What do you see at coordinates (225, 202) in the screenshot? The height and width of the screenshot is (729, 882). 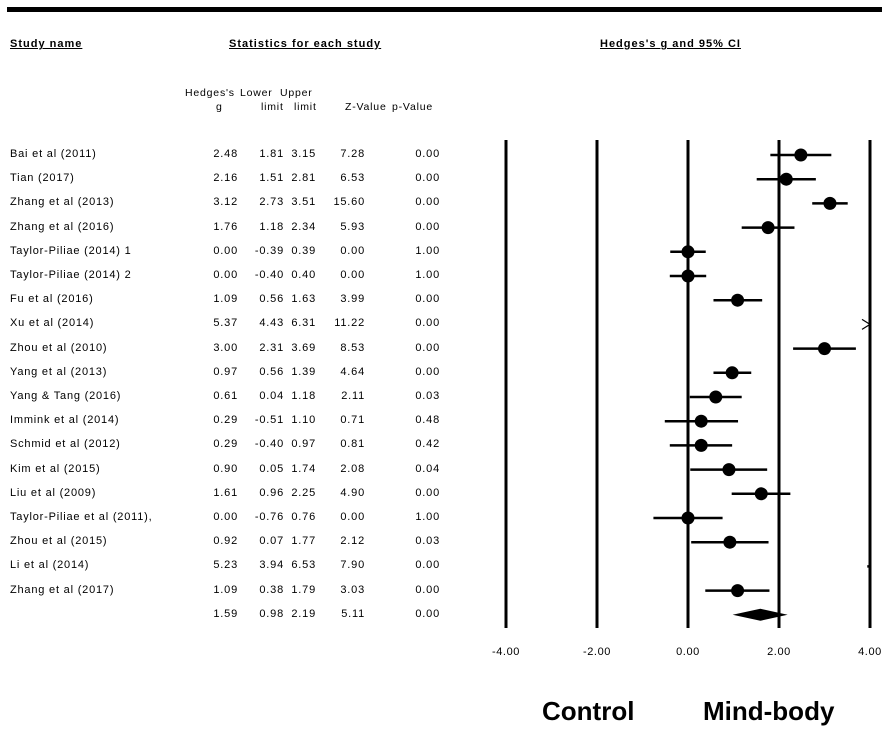 I see `g-value: 3.12` at bounding box center [225, 202].